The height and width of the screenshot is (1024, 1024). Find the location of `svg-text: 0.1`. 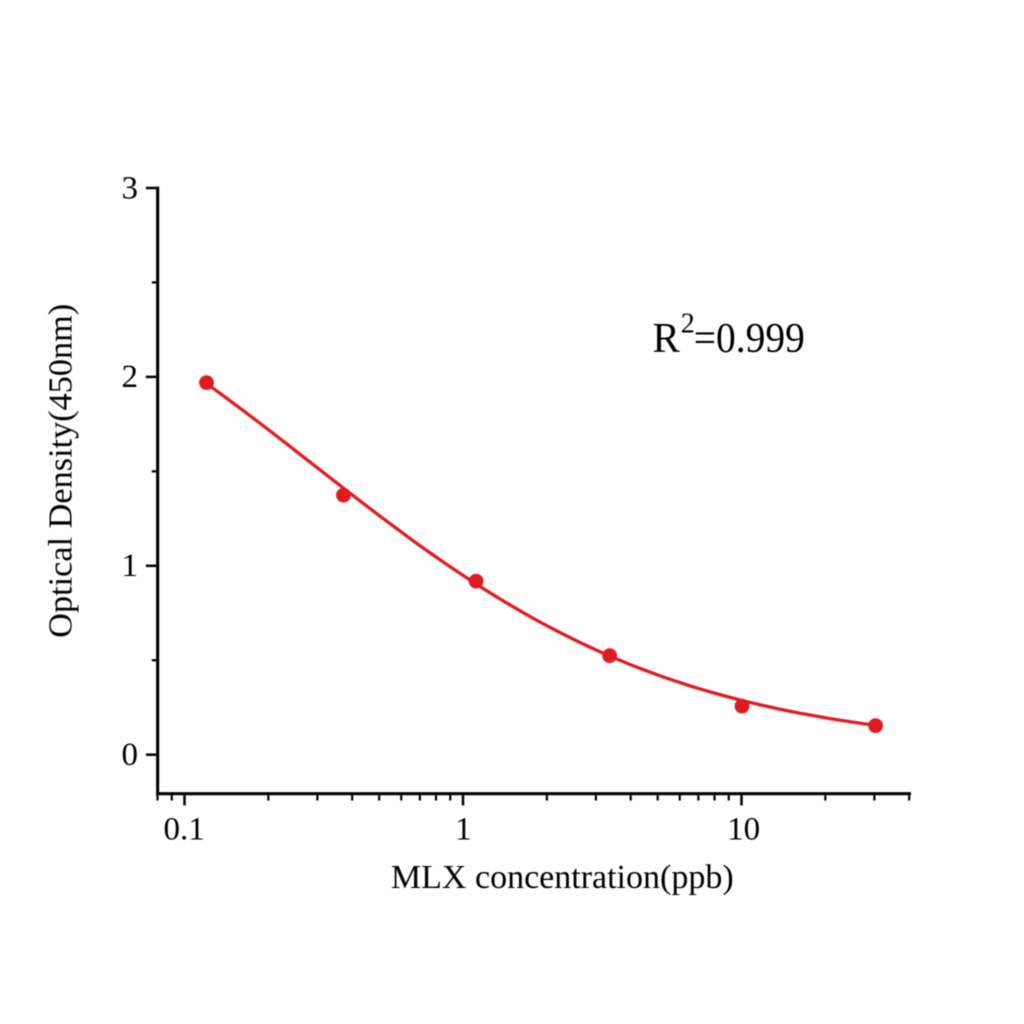

svg-text: 0.1 is located at coordinates (183, 829).